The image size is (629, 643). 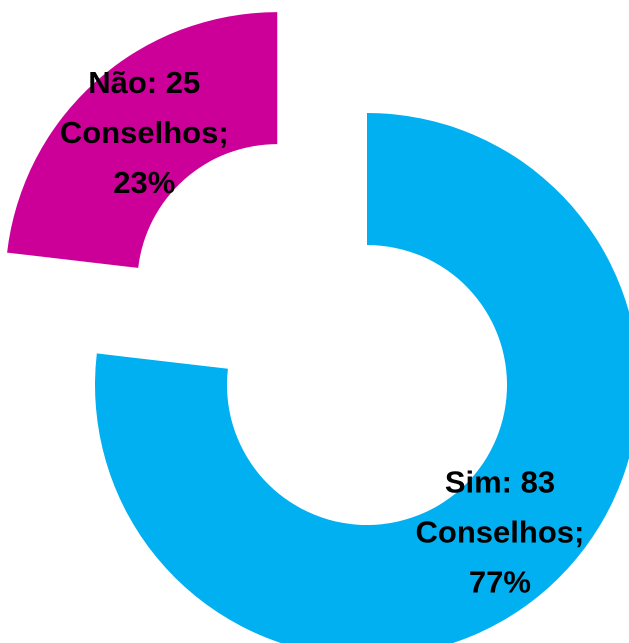 What do you see at coordinates (500, 482) in the screenshot?
I see `slice-label: Sim: 83` at bounding box center [500, 482].